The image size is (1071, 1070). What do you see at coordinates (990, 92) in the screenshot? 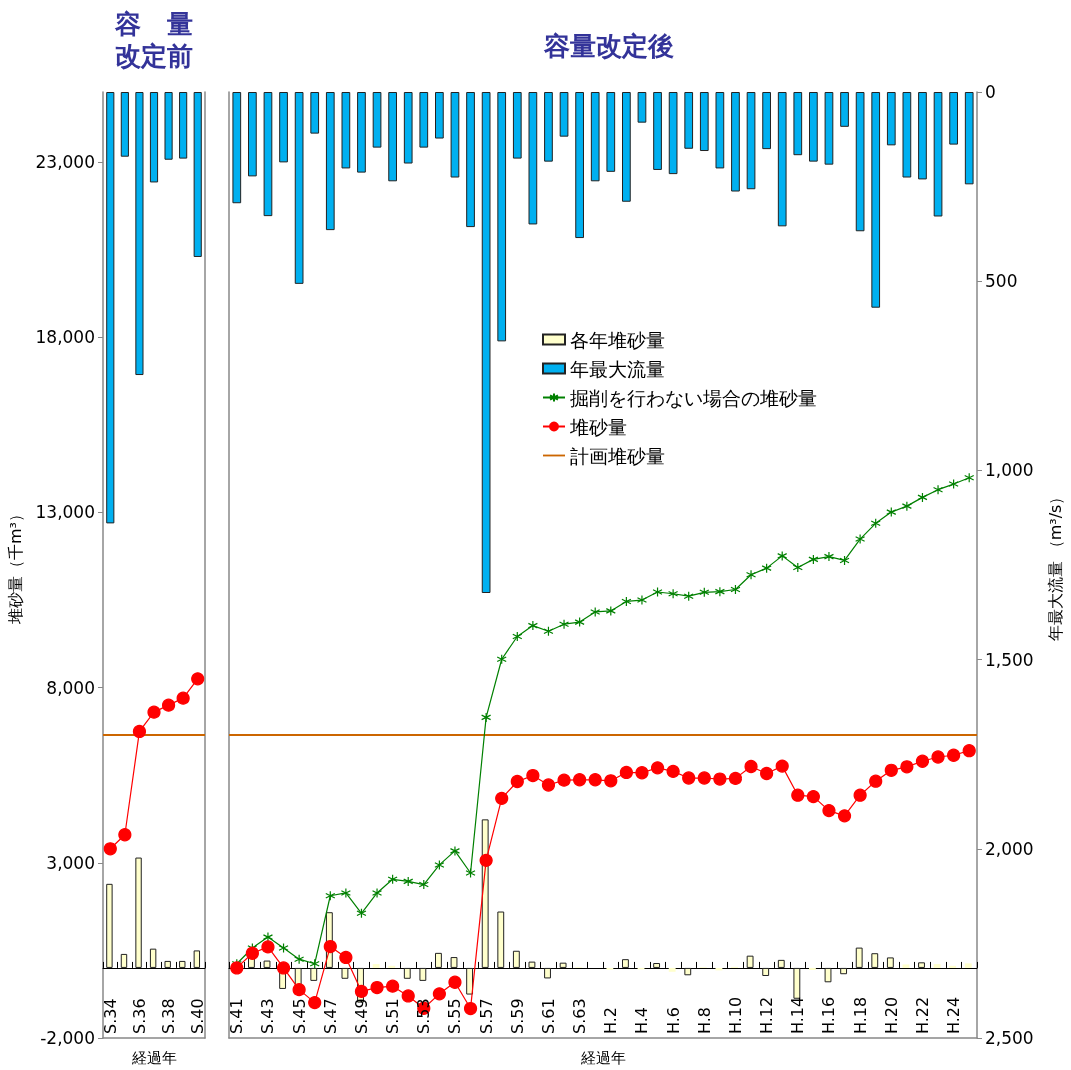
I see `y2-tick-label: 0` at bounding box center [990, 92].